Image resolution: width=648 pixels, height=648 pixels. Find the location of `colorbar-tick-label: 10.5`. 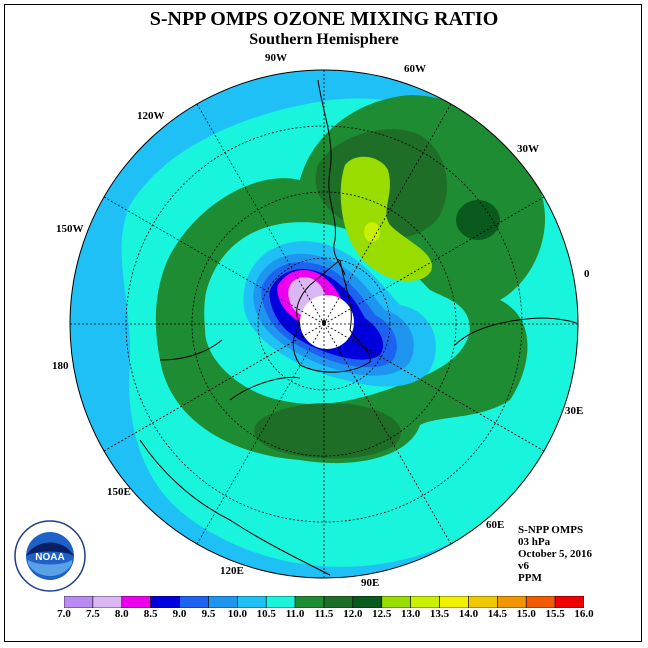

colorbar-tick-label: 10.5 is located at coordinates (266, 614).